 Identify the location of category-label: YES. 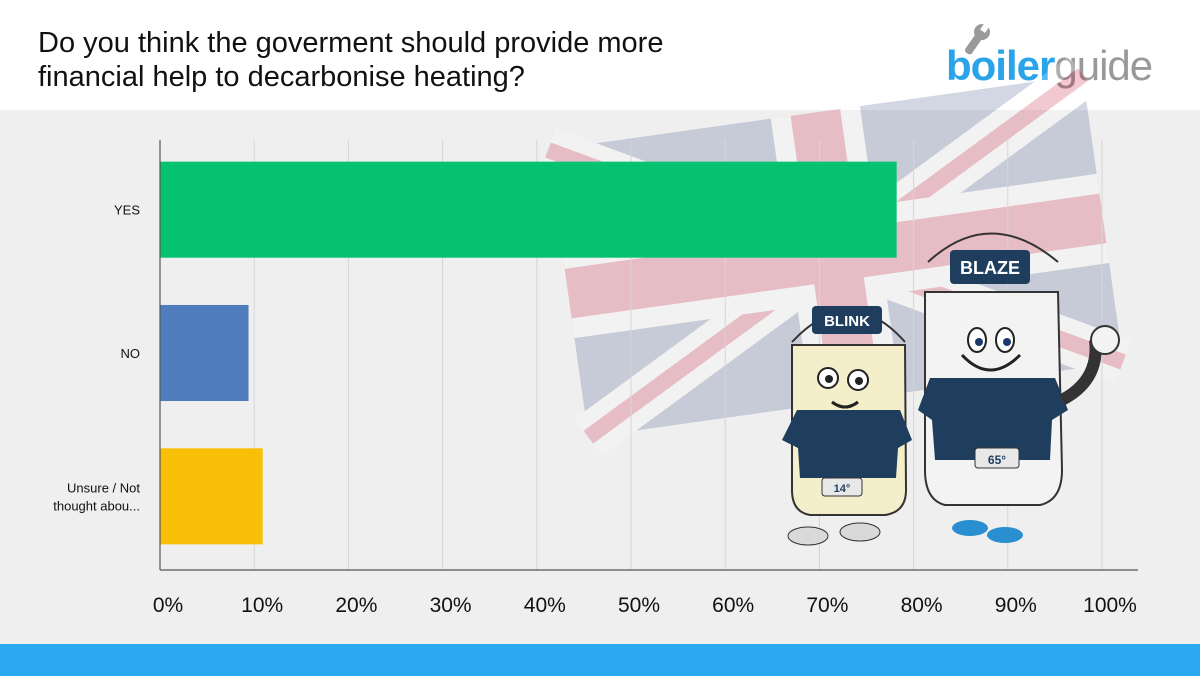
(127, 210).